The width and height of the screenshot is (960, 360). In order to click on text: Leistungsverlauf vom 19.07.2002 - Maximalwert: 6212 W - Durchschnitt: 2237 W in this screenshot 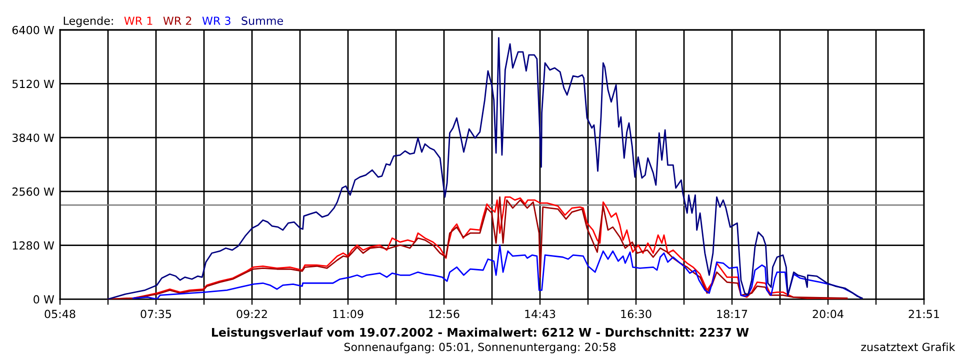, I will do `click(480, 334)`.